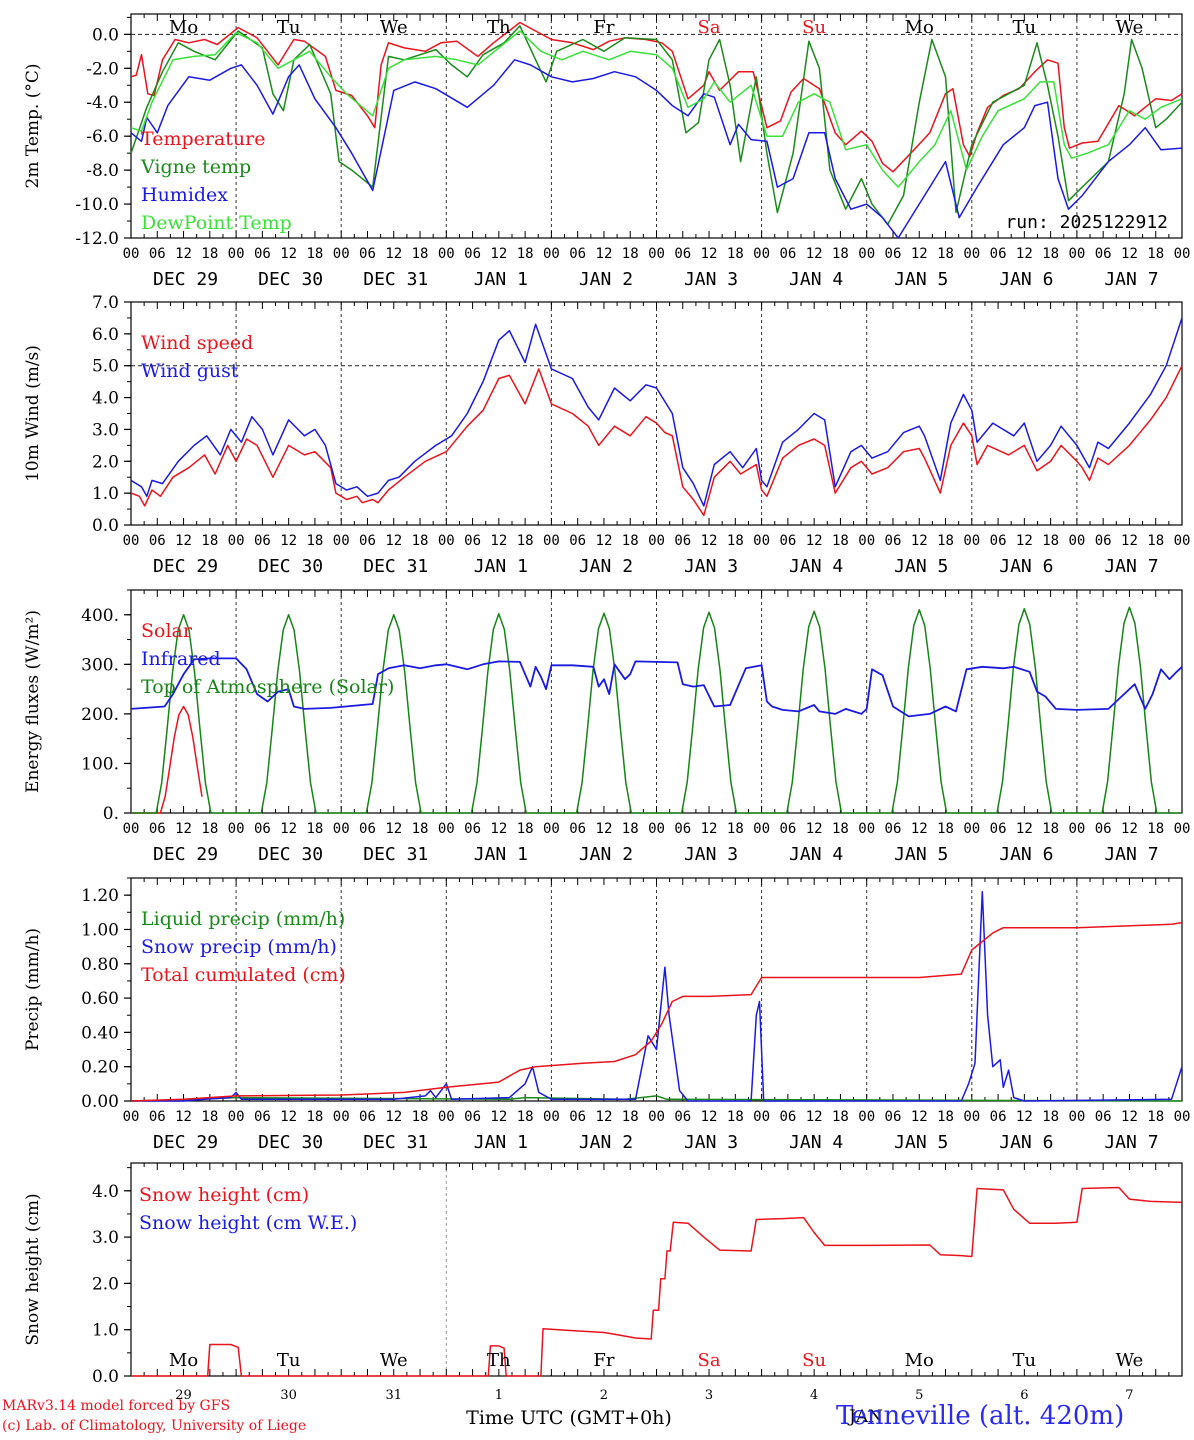 The height and width of the screenshot is (1440, 1194). Describe the element at coordinates (105, 303) in the screenshot. I see `y-tick-label: 7.0` at that location.